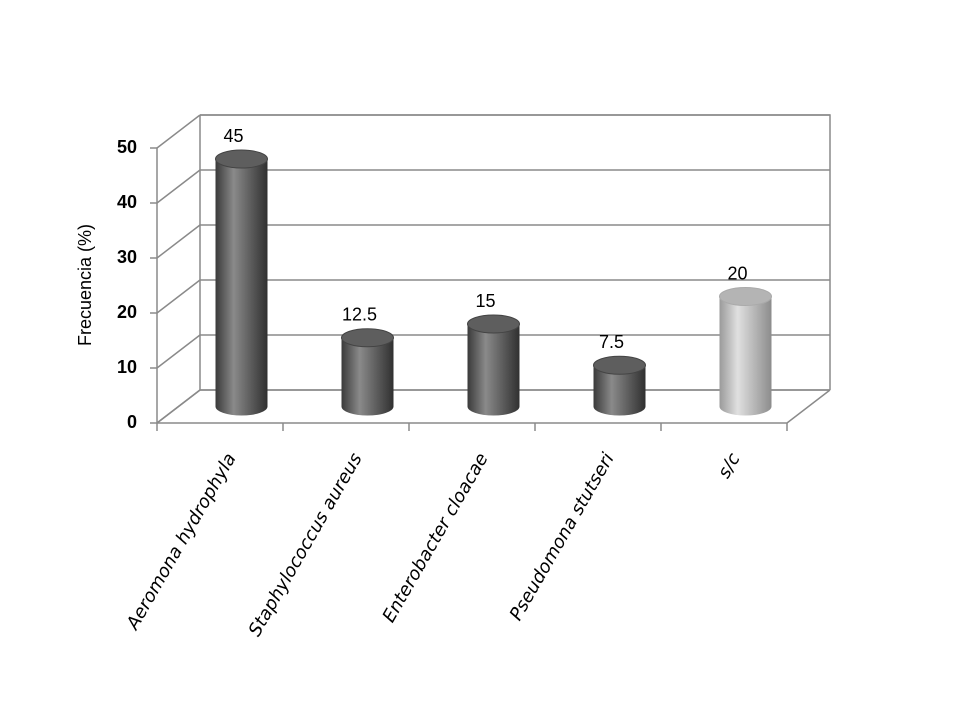 The height and width of the screenshot is (720, 960). Describe the element at coordinates (436, 538) in the screenshot. I see `x-tick-label: Enterobacter cloacae` at that location.